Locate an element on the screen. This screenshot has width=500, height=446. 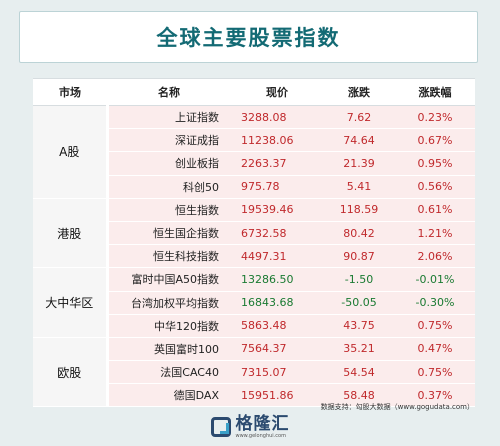
price-cell: 6732.58 is located at coordinates (277, 233).